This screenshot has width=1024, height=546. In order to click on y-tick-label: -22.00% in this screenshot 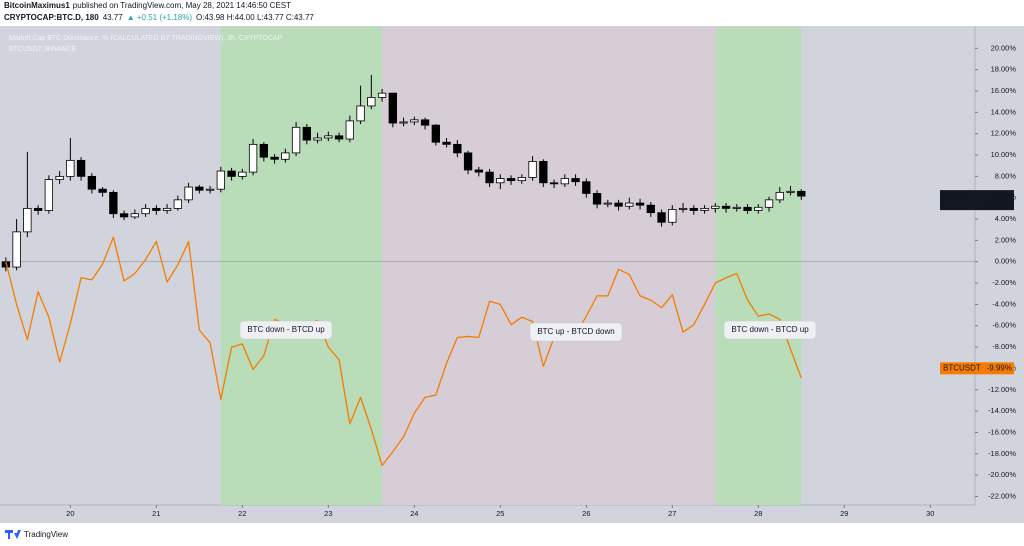, I will do `click(1002, 495)`.